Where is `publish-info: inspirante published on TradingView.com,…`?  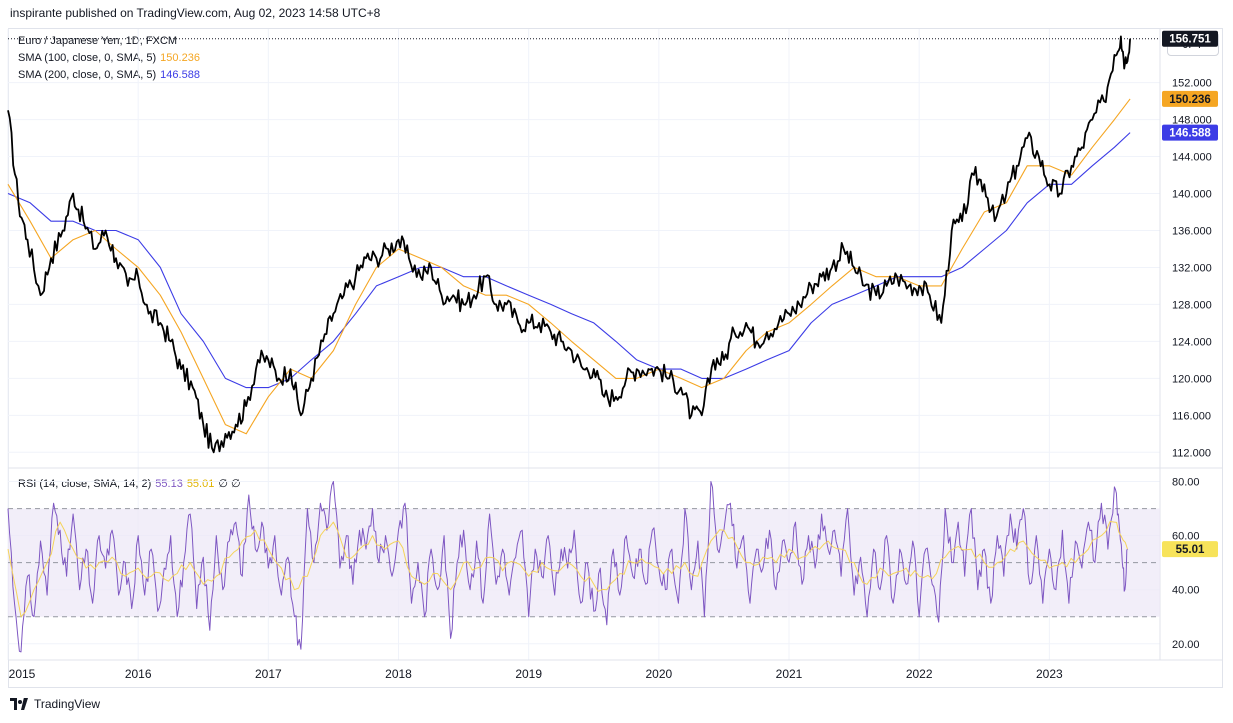
publish-info: inspirante published on TradingView.com,… is located at coordinates (195, 13).